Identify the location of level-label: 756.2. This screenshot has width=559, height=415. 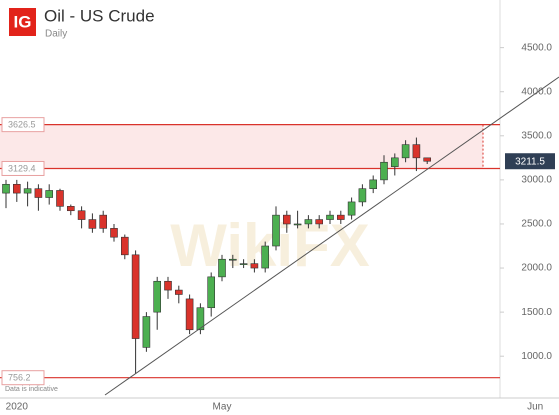
(19, 378).